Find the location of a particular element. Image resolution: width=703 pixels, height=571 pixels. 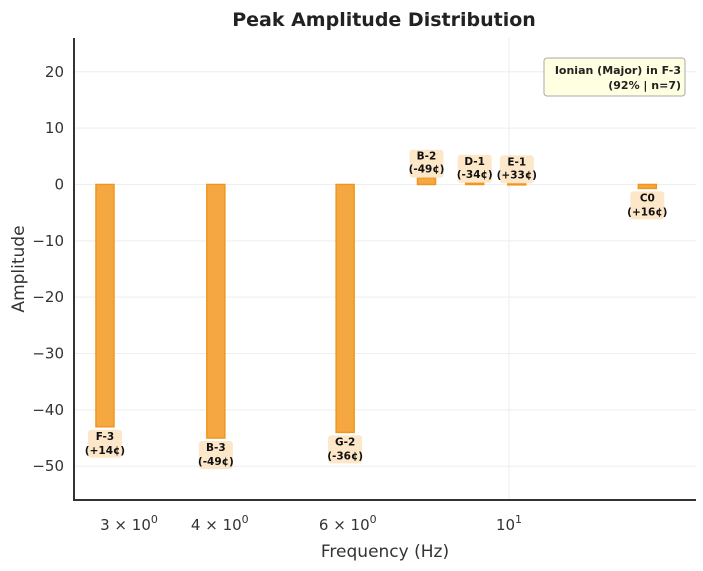

x-tick-label: 3 × 100 is located at coordinates (129, 523).